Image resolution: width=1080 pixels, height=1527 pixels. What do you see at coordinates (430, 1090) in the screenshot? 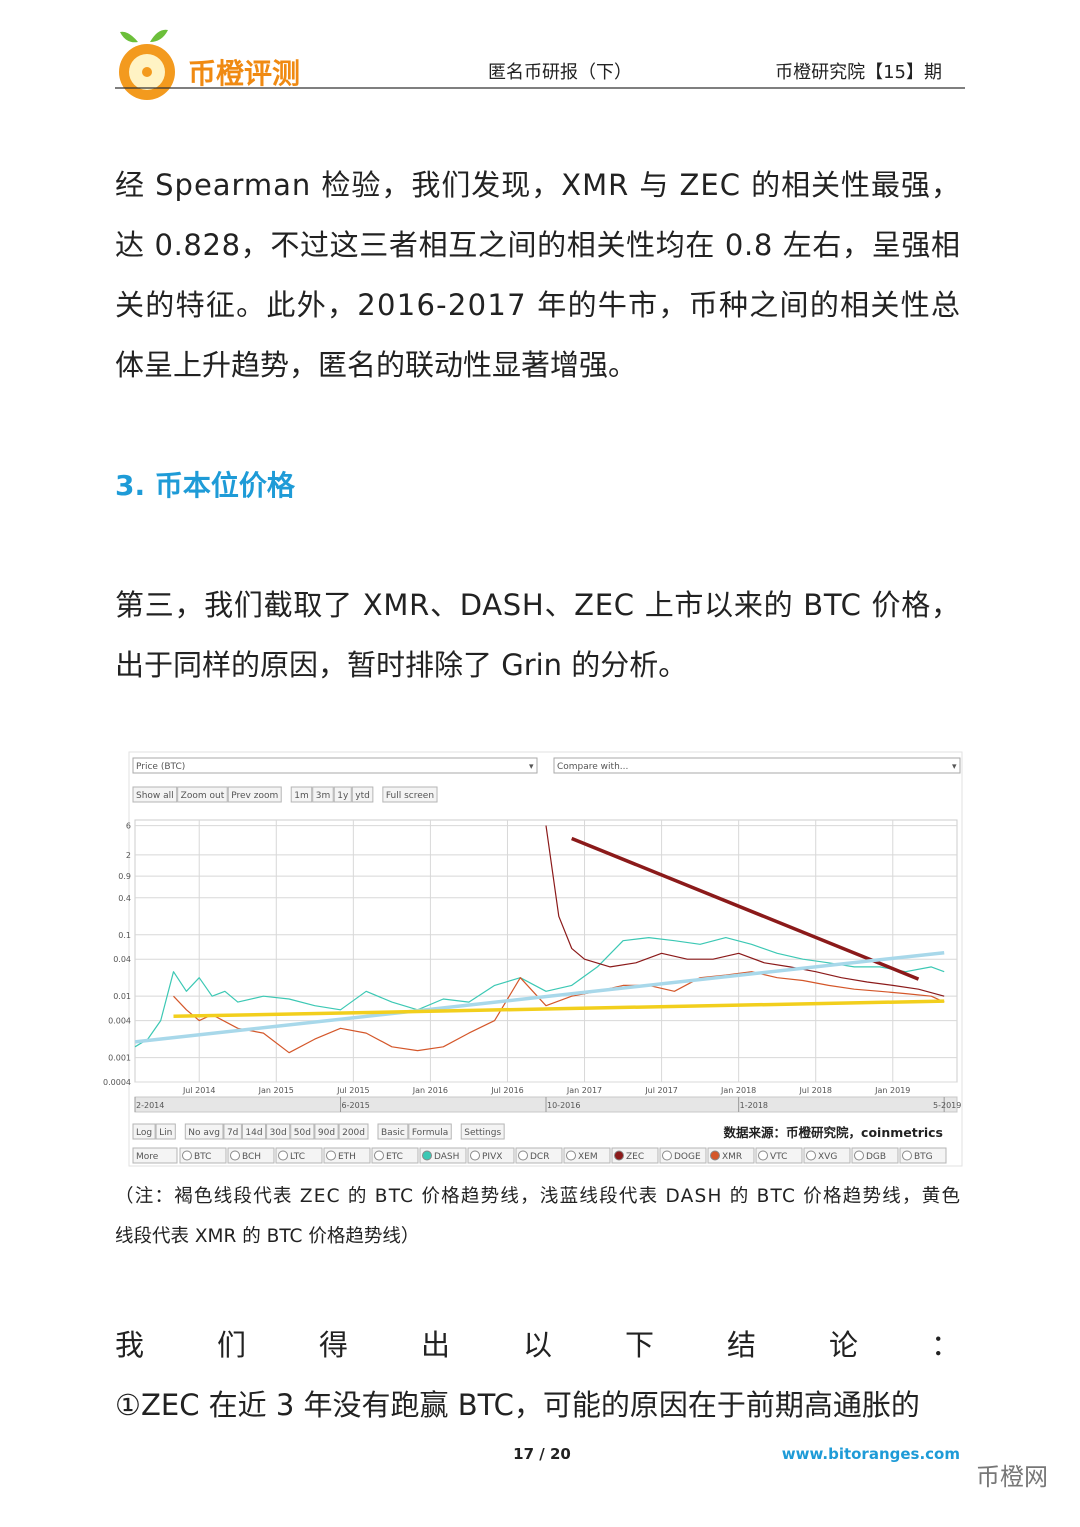
I see `x-tick-label: Jan 2016` at bounding box center [430, 1090].